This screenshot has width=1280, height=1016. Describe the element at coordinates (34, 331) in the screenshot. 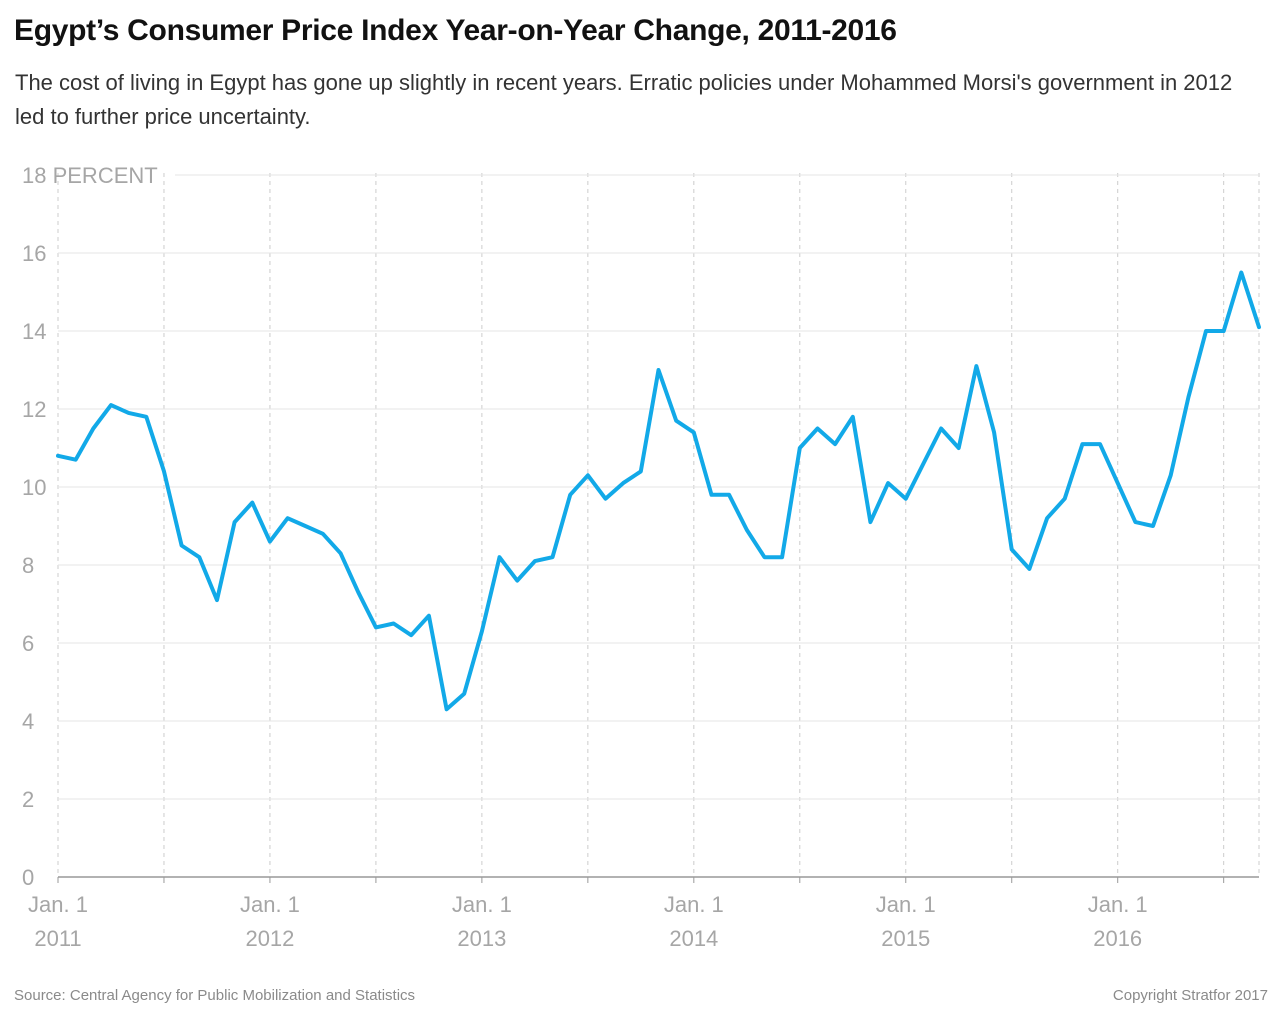

I see `y-tick-label: 14` at that location.